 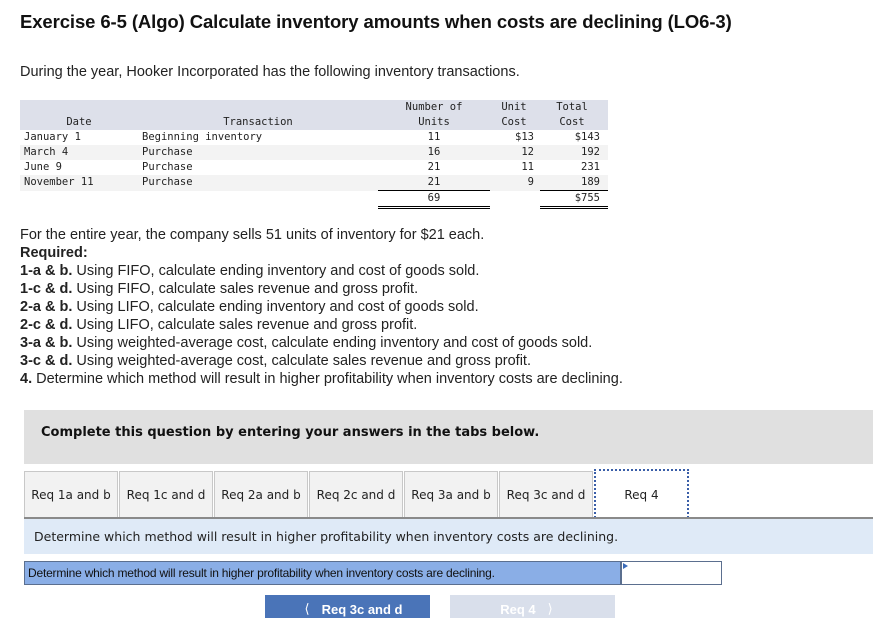 What do you see at coordinates (54, 253) in the screenshot?
I see `required-heading: Required:` at bounding box center [54, 253].